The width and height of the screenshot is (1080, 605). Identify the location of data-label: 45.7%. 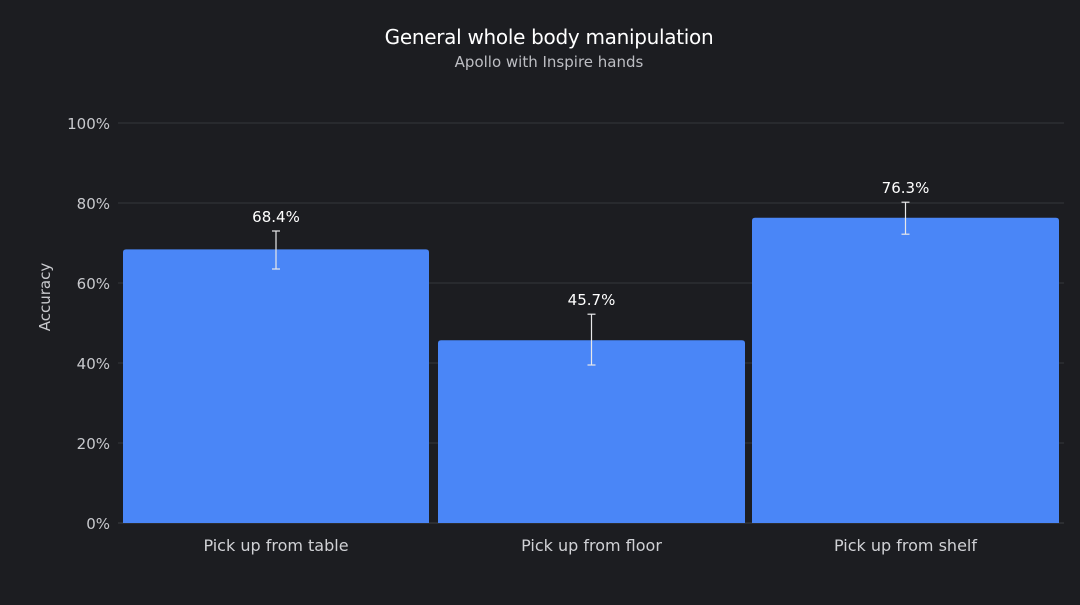
(592, 300).